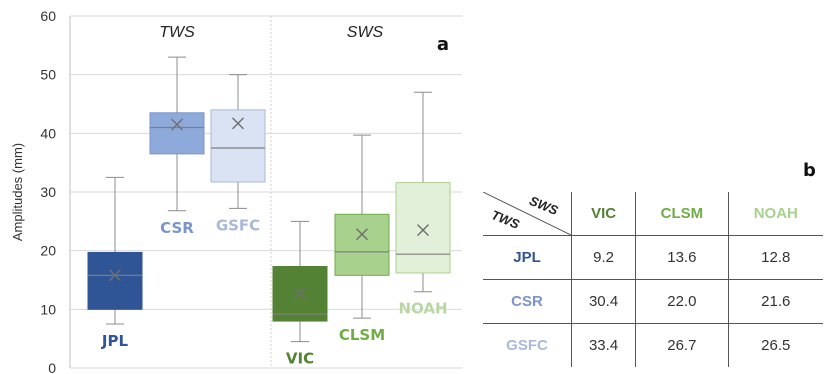  I want to click on table-row: JPL 9.2 13.6 12.8, so click(653, 257).